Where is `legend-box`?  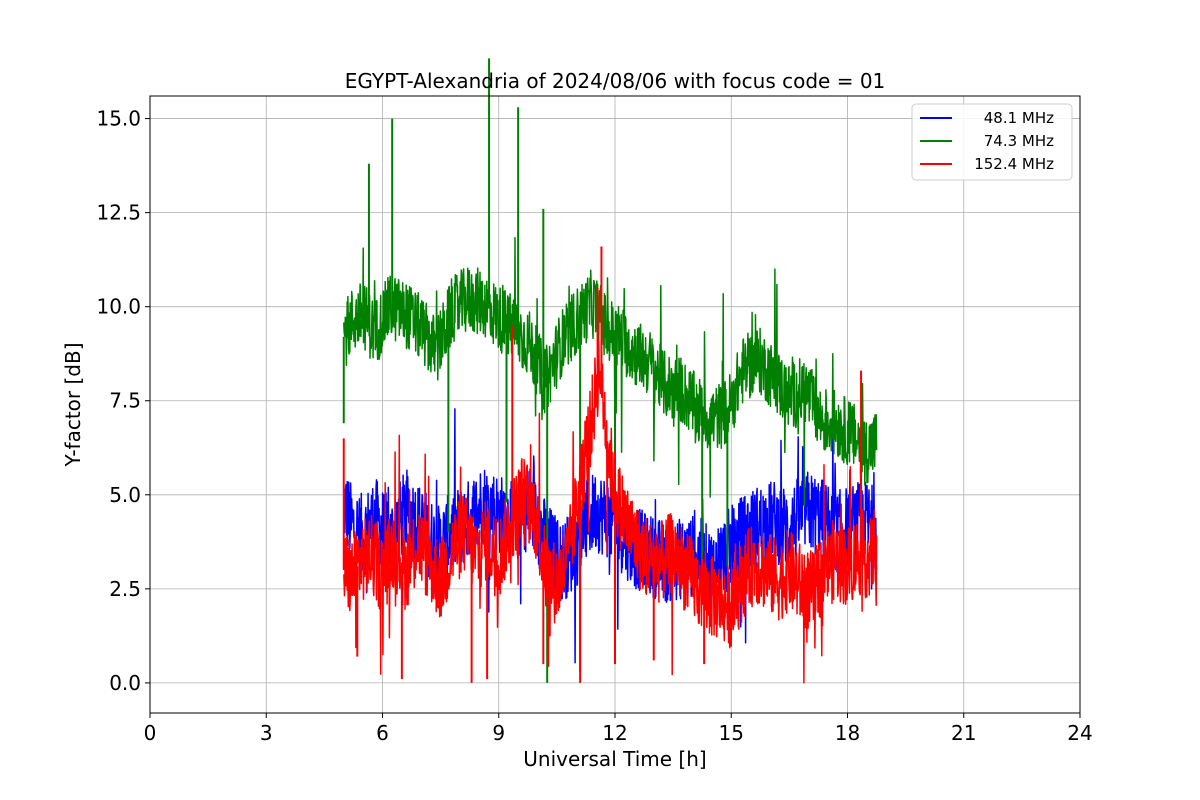
legend-box is located at coordinates (992, 142).